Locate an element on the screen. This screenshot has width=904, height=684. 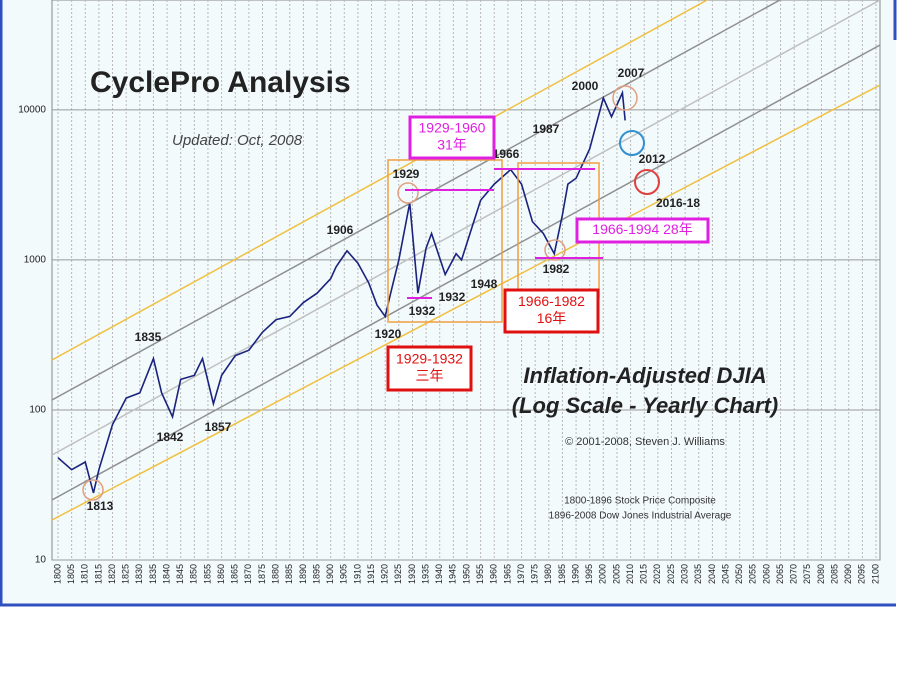
y-tick-label: 10 is located at coordinates (41, 560).